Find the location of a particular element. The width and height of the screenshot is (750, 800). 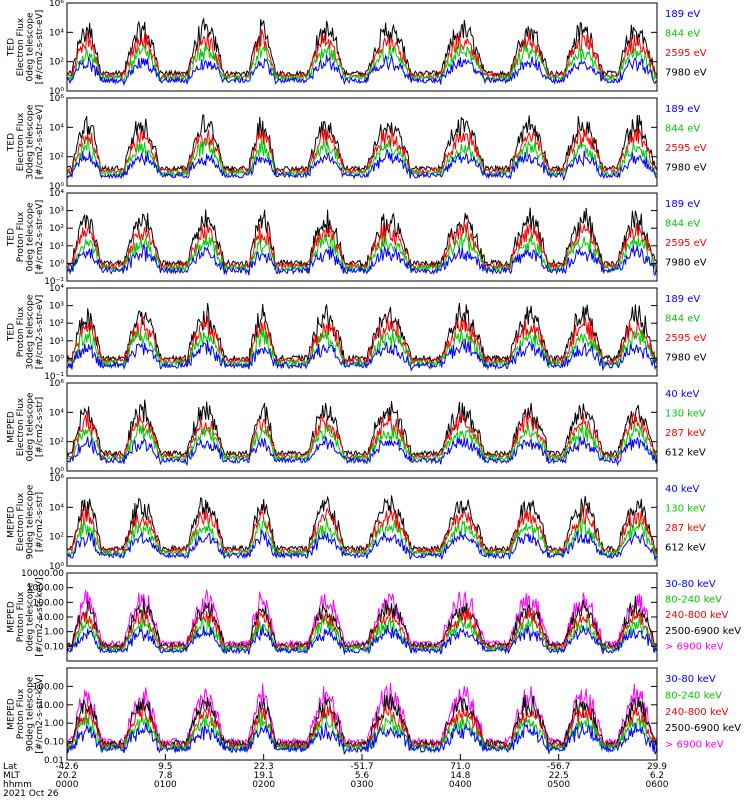

x-tick-label: -42.6 is located at coordinates (67, 767).